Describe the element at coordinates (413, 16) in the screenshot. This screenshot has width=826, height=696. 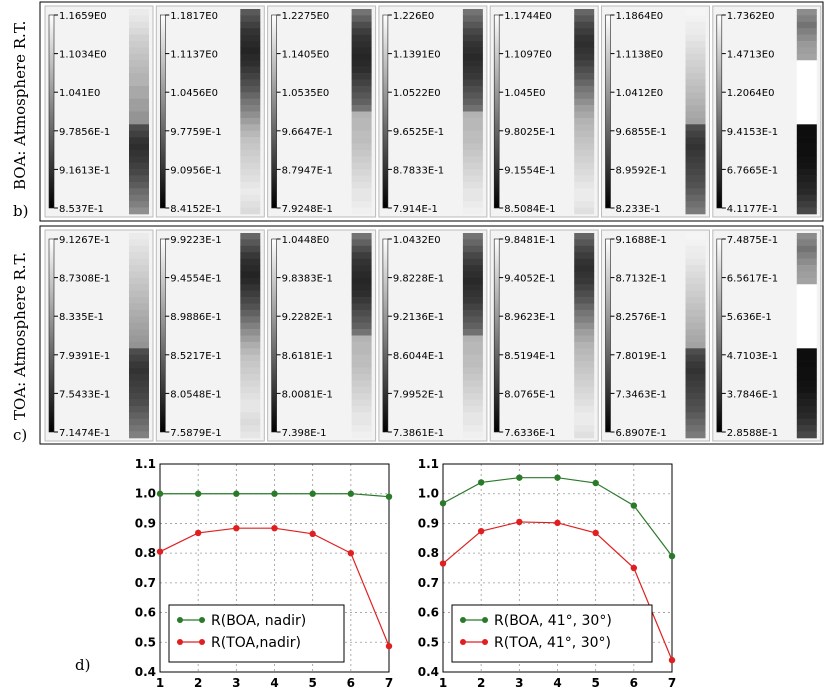
I see `scale-tick-label: 1.226E0` at that location.